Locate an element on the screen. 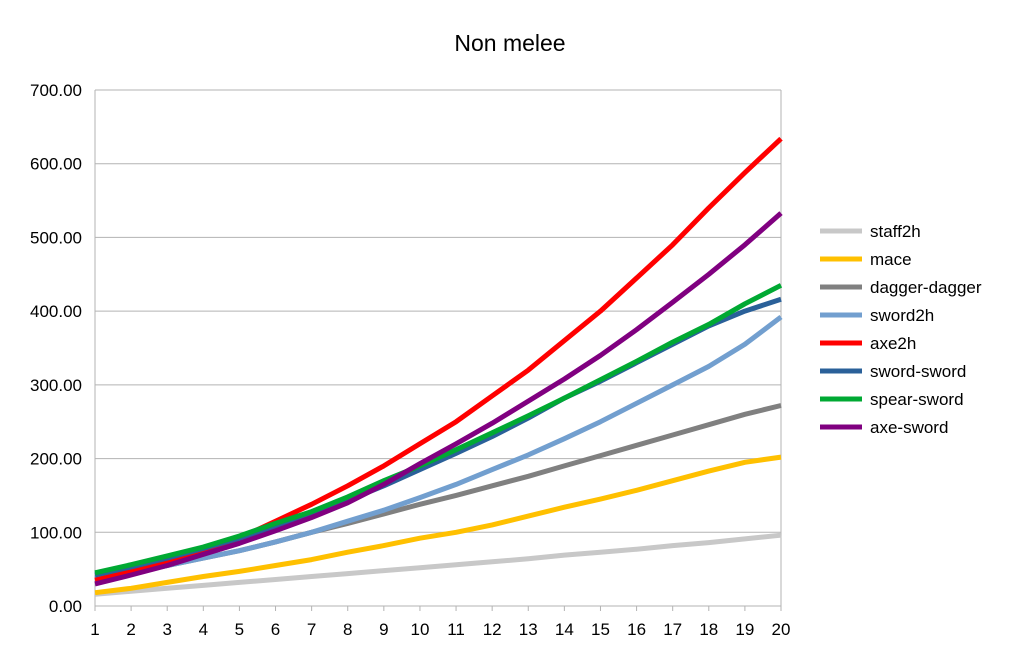 This screenshot has width=1020, height=655. legend-label: axe-sword is located at coordinates (909, 427).